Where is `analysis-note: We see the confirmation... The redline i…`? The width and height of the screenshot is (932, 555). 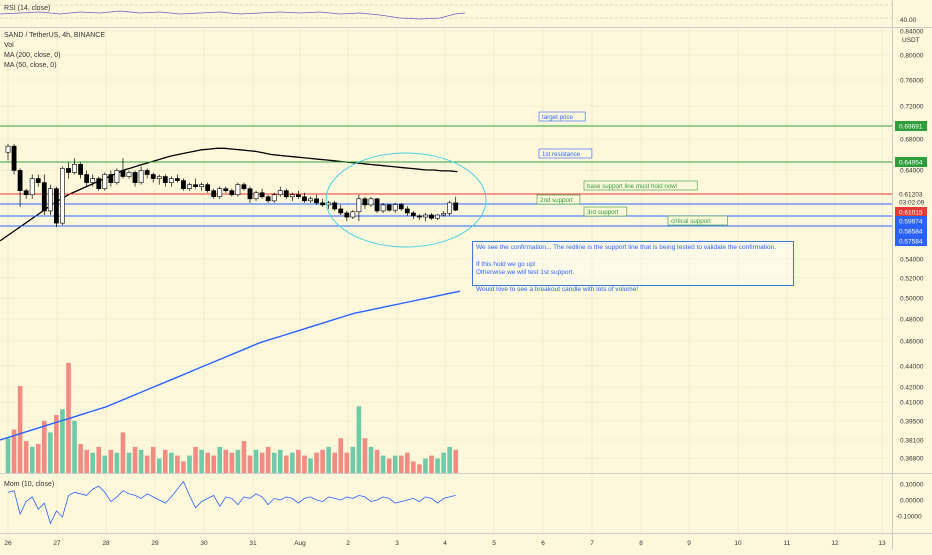 analysis-note: We see the confirmation... The redline i… is located at coordinates (633, 267).